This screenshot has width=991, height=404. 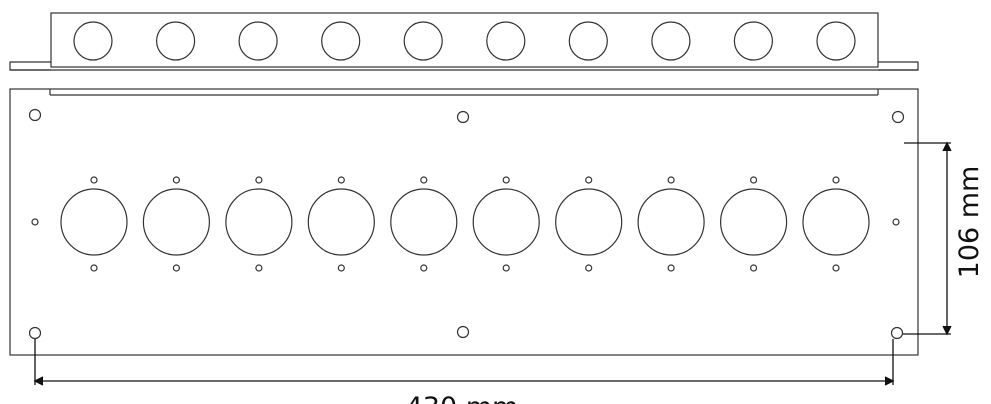 I want to click on width-dimension, so click(x=464, y=362).